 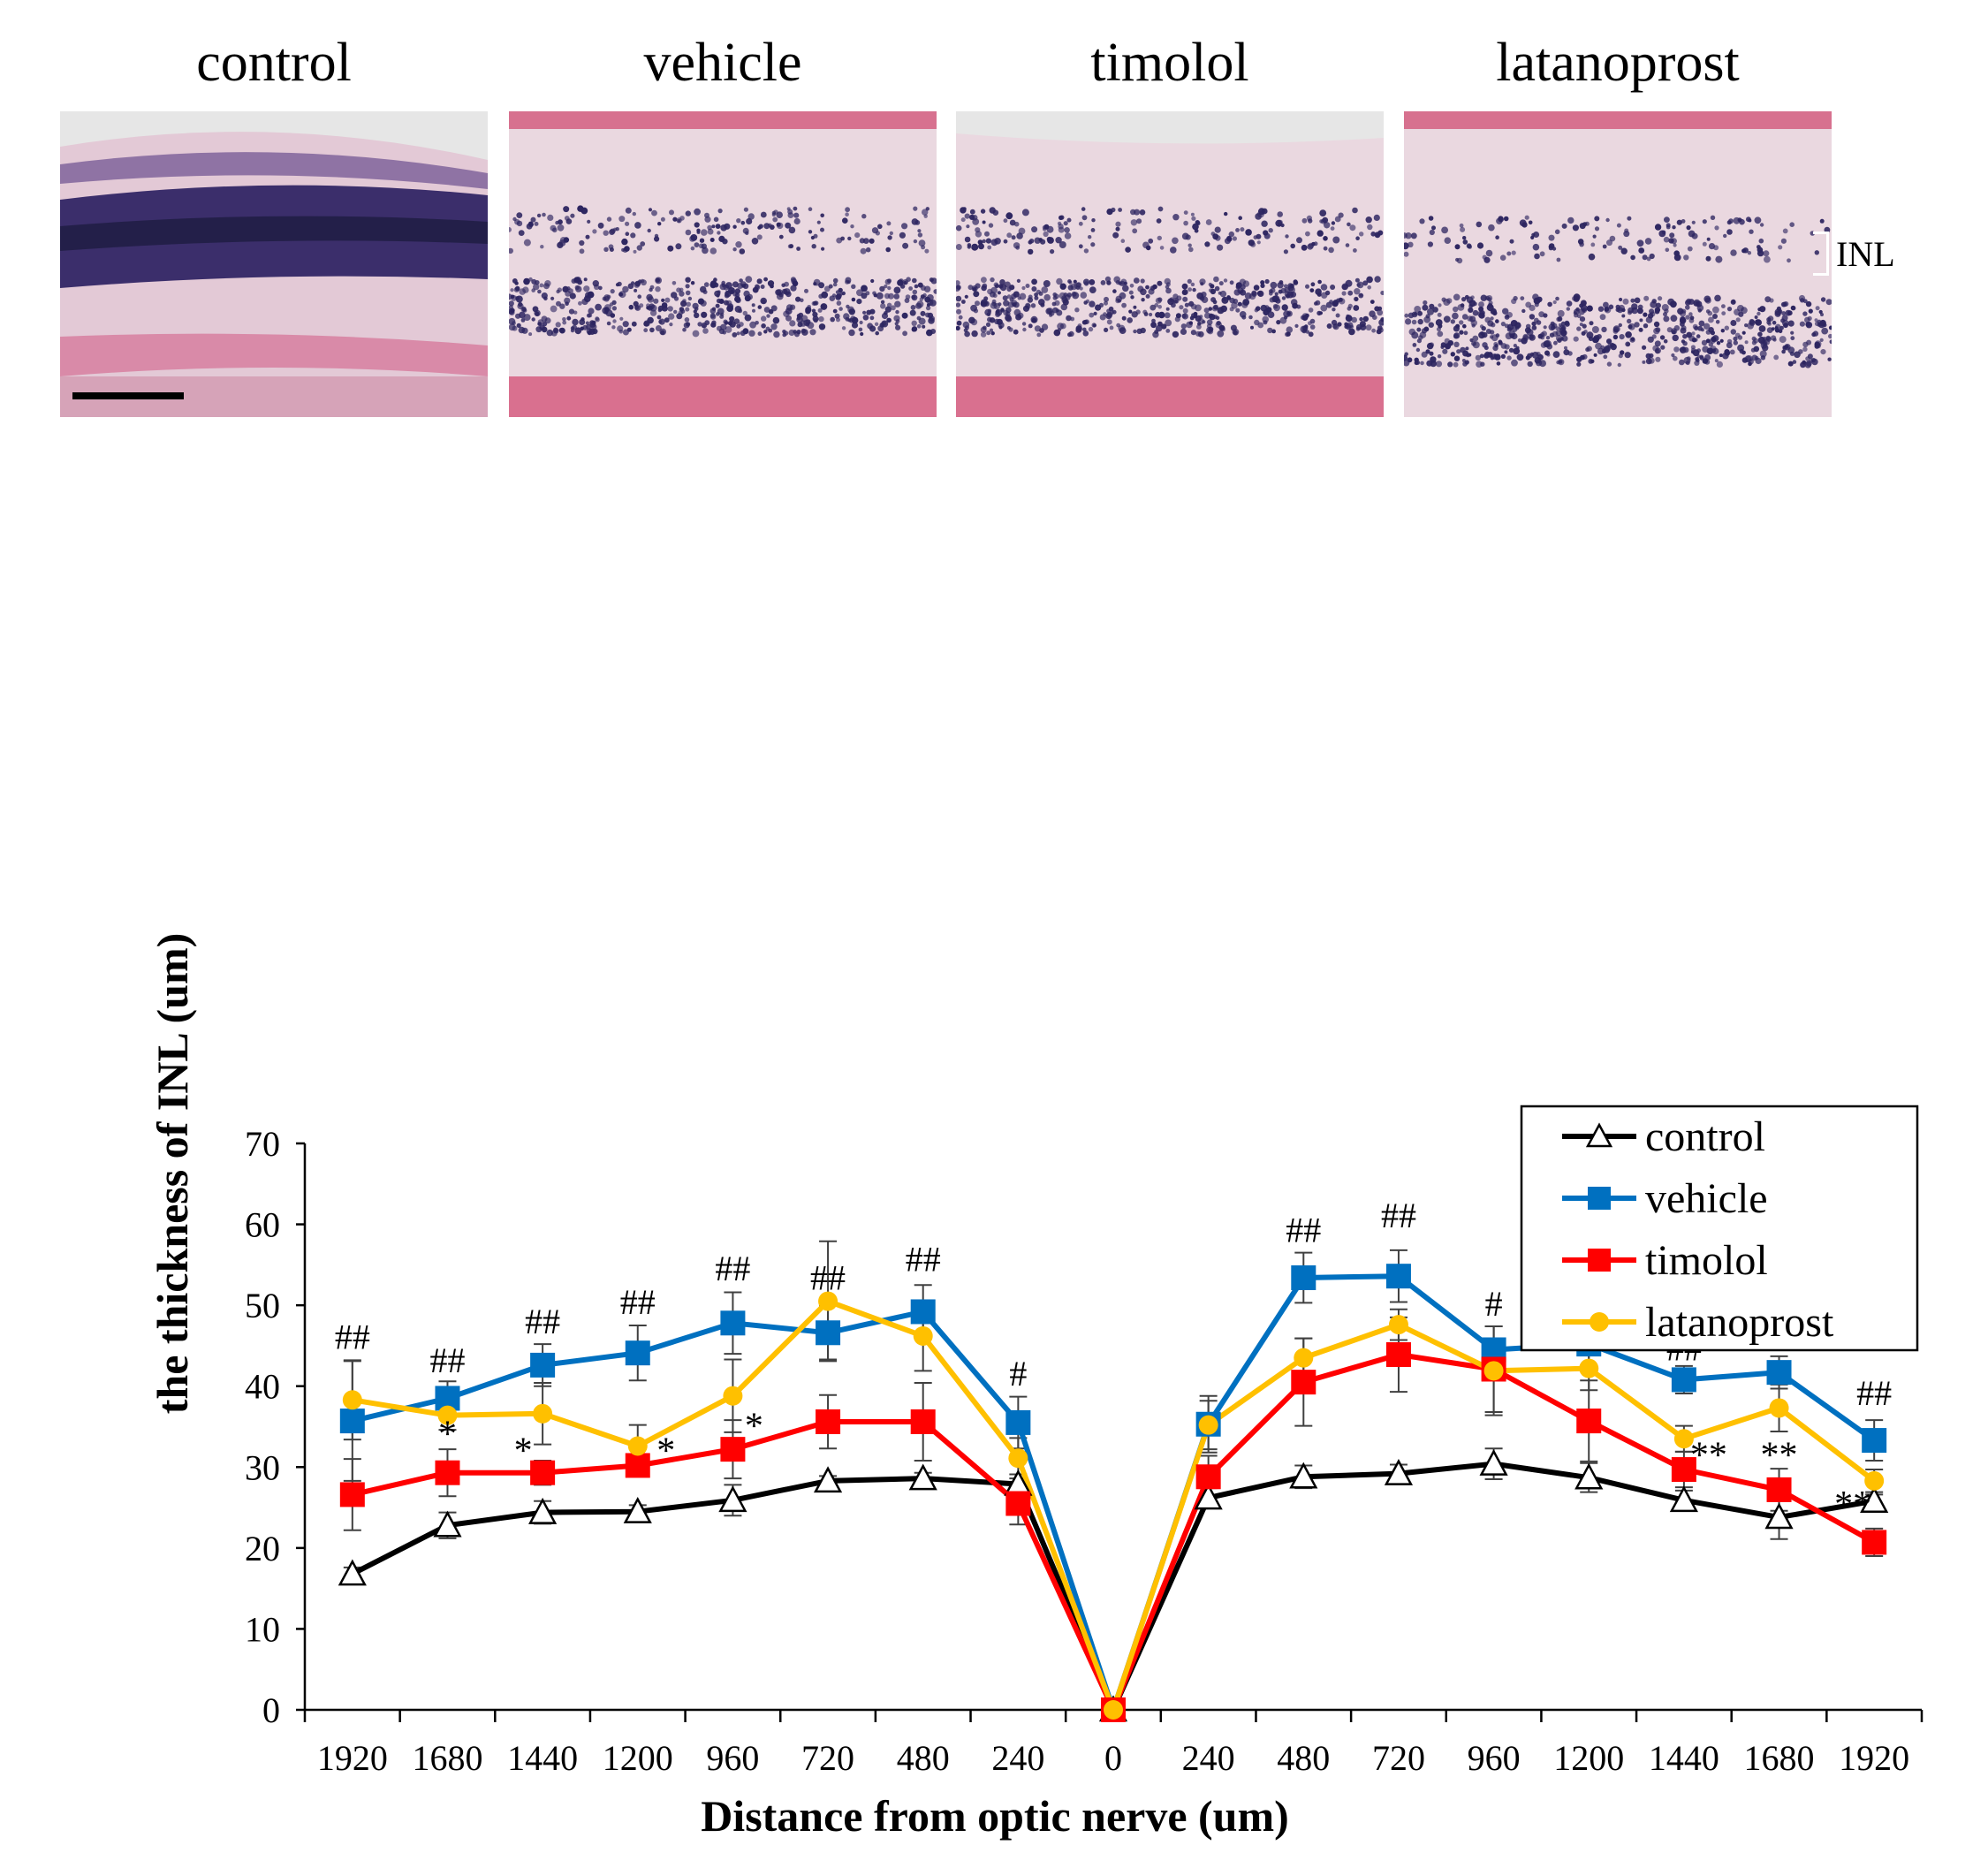 I want to click on significance-mark: #, so click(x=1494, y=1304).